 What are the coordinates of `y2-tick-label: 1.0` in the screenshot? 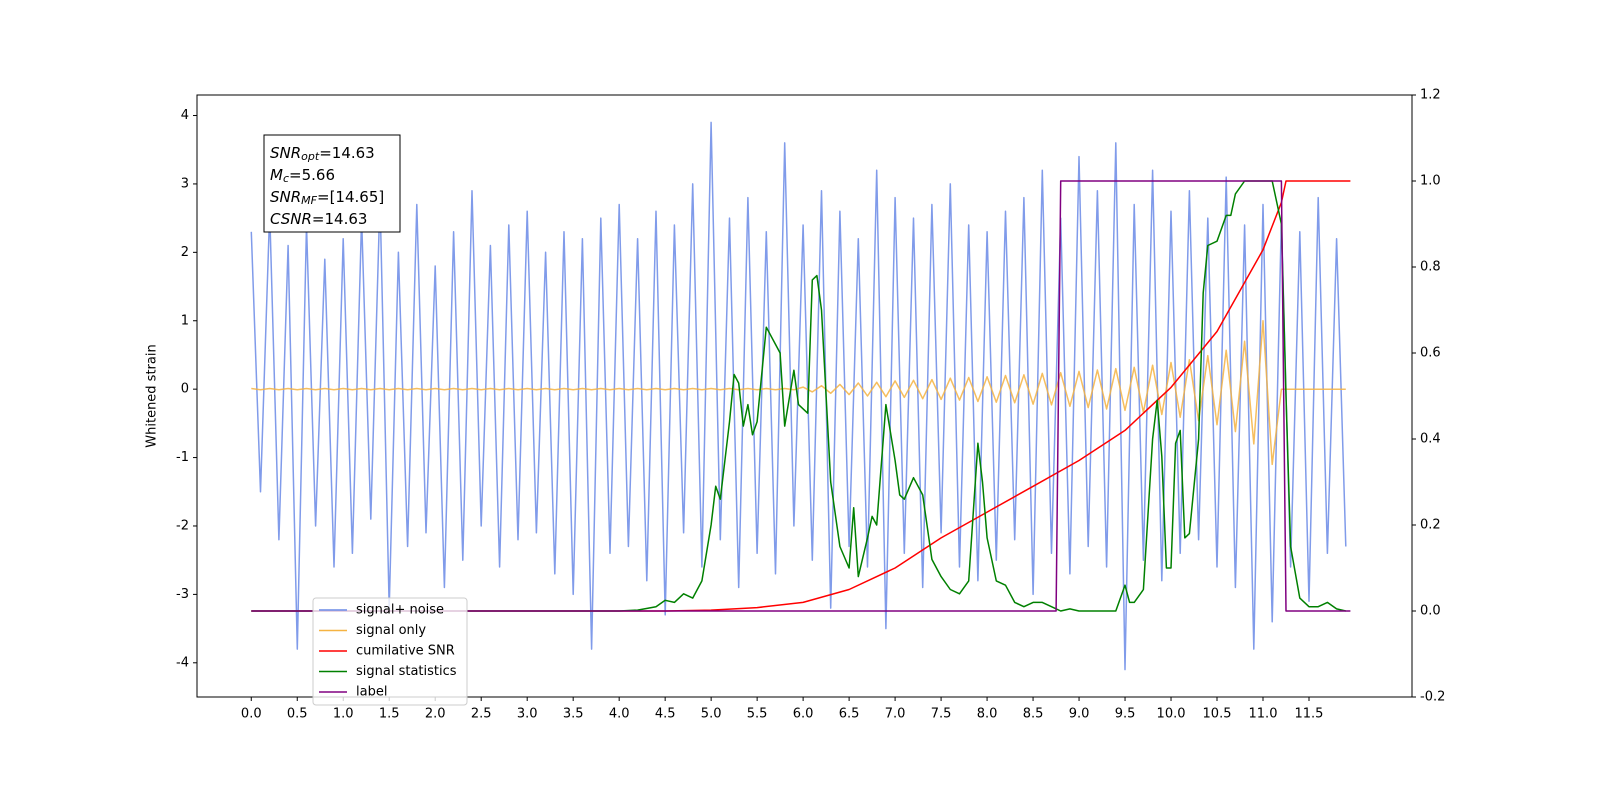 It's located at (1430, 181).